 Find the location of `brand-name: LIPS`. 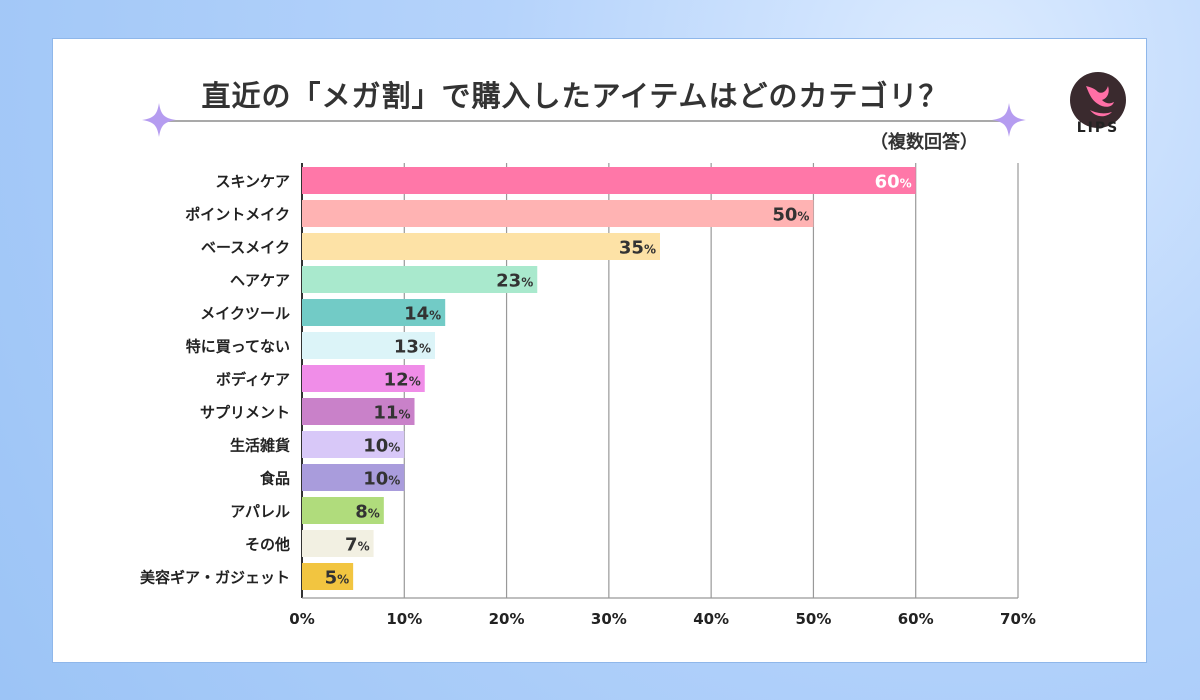

brand-name: LIPS is located at coordinates (1098, 128).